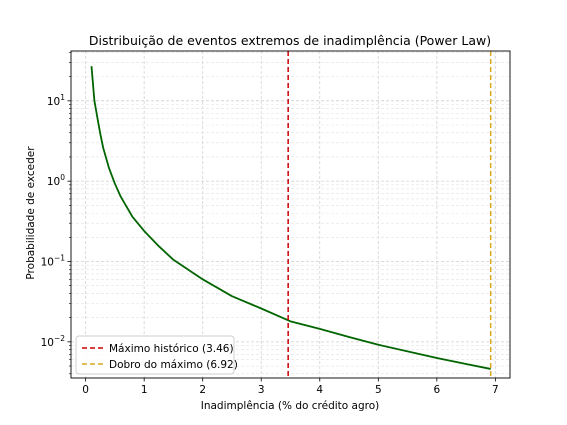 This screenshot has height=425, width=567. Describe the element at coordinates (85, 390) in the screenshot. I see `x-tick-label: 0` at that location.